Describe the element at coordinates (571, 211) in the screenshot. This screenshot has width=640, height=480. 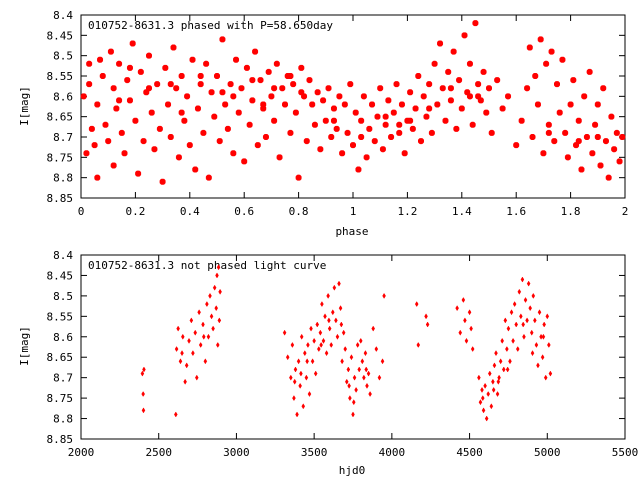
I see `x-tick-label: 1.8` at that location.